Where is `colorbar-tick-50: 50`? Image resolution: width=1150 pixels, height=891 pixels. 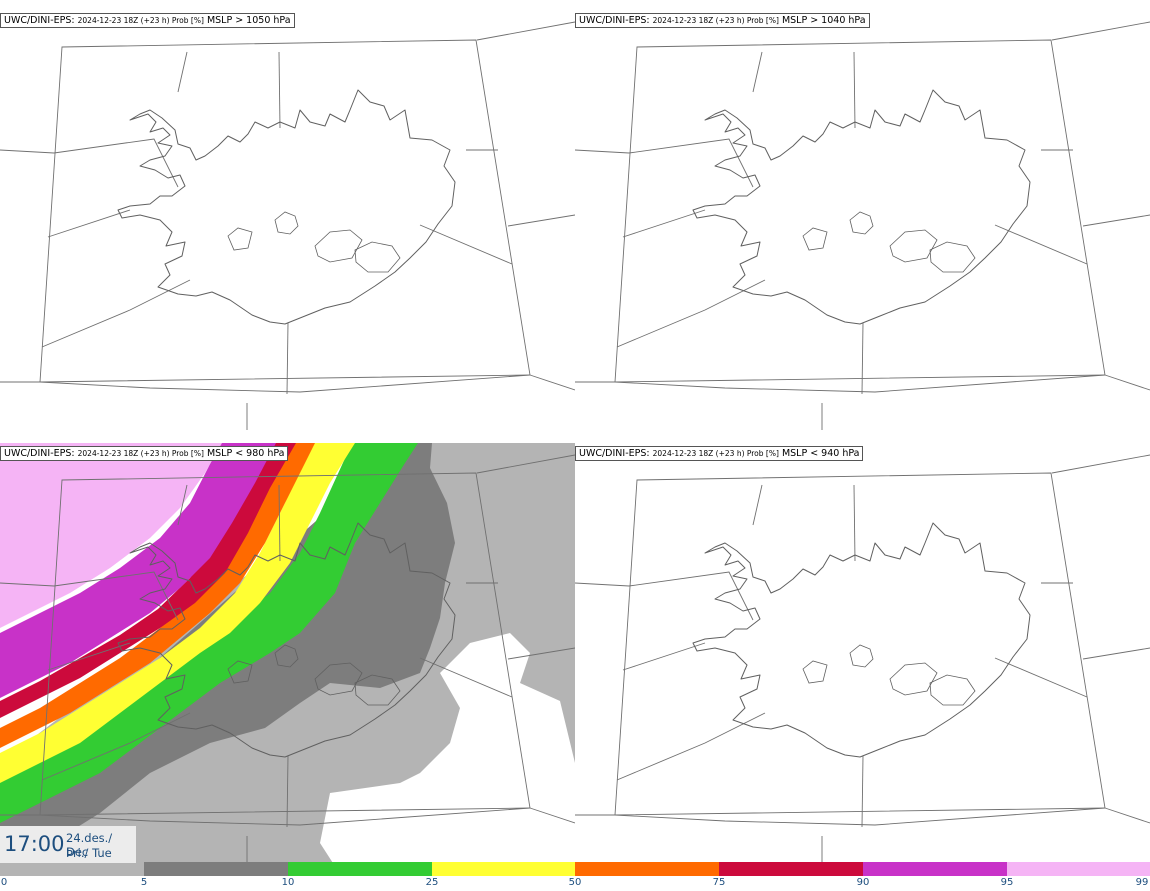
colorbar-tick-50: 50 is located at coordinates (575, 882).